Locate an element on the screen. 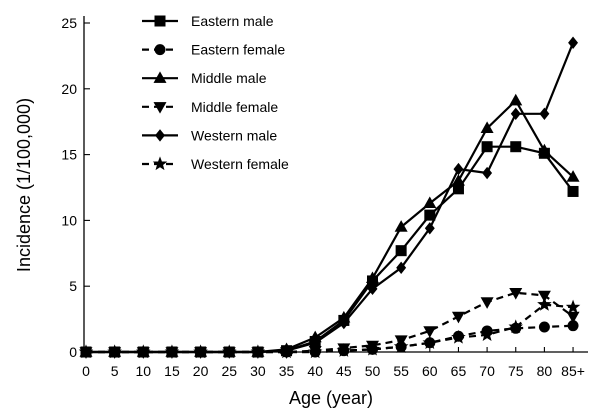  x-tick-label: 0 is located at coordinates (86, 371).